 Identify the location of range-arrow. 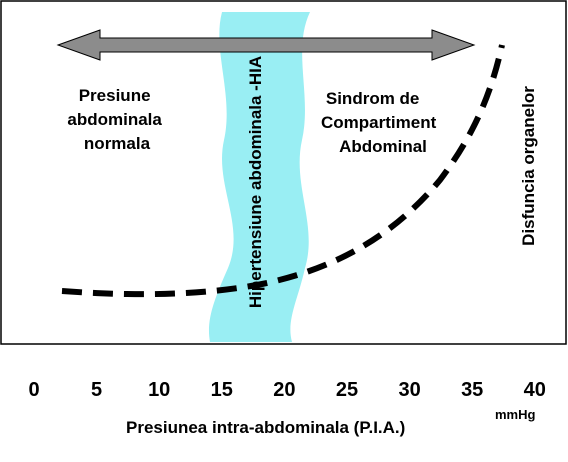
(266, 45).